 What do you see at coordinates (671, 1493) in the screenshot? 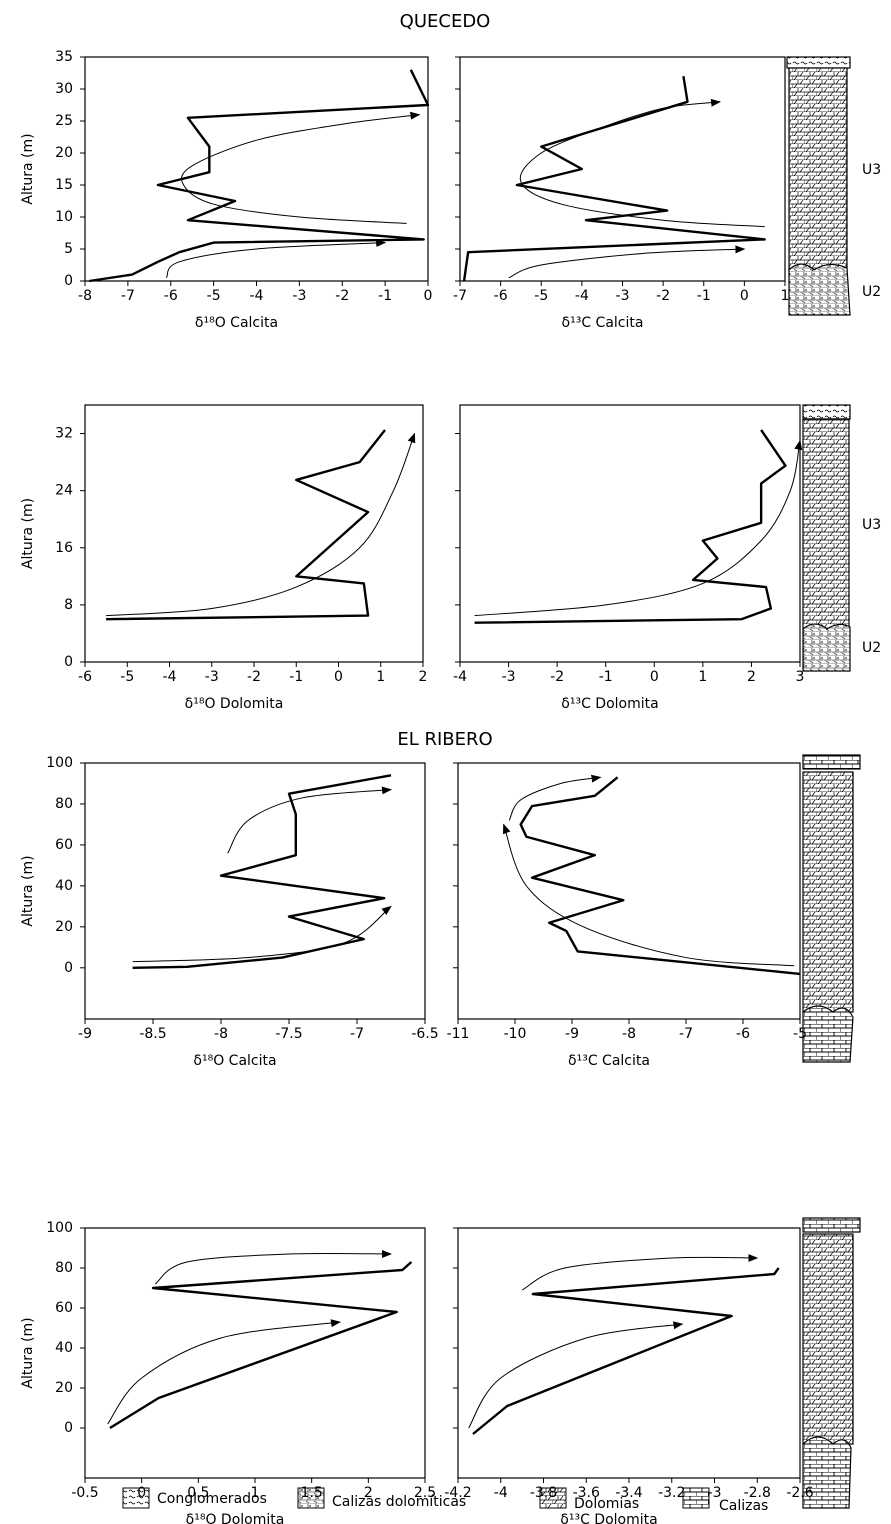
I see `x-tick-label: -3.2` at bounding box center [671, 1493].